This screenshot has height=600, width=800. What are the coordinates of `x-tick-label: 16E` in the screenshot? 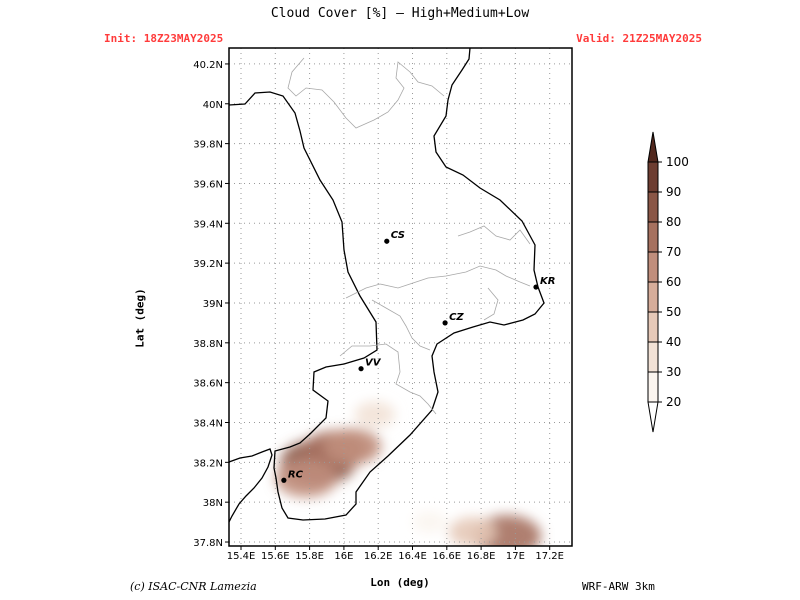 It's located at (343, 556).